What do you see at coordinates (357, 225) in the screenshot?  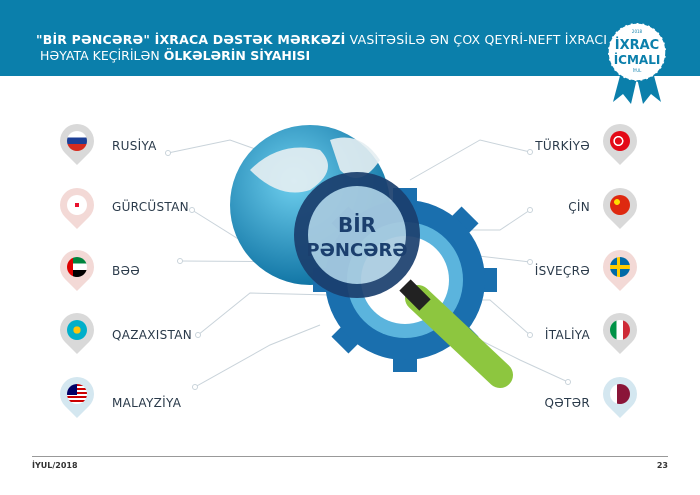 I see `center-text-1: BİR` at bounding box center [357, 225].